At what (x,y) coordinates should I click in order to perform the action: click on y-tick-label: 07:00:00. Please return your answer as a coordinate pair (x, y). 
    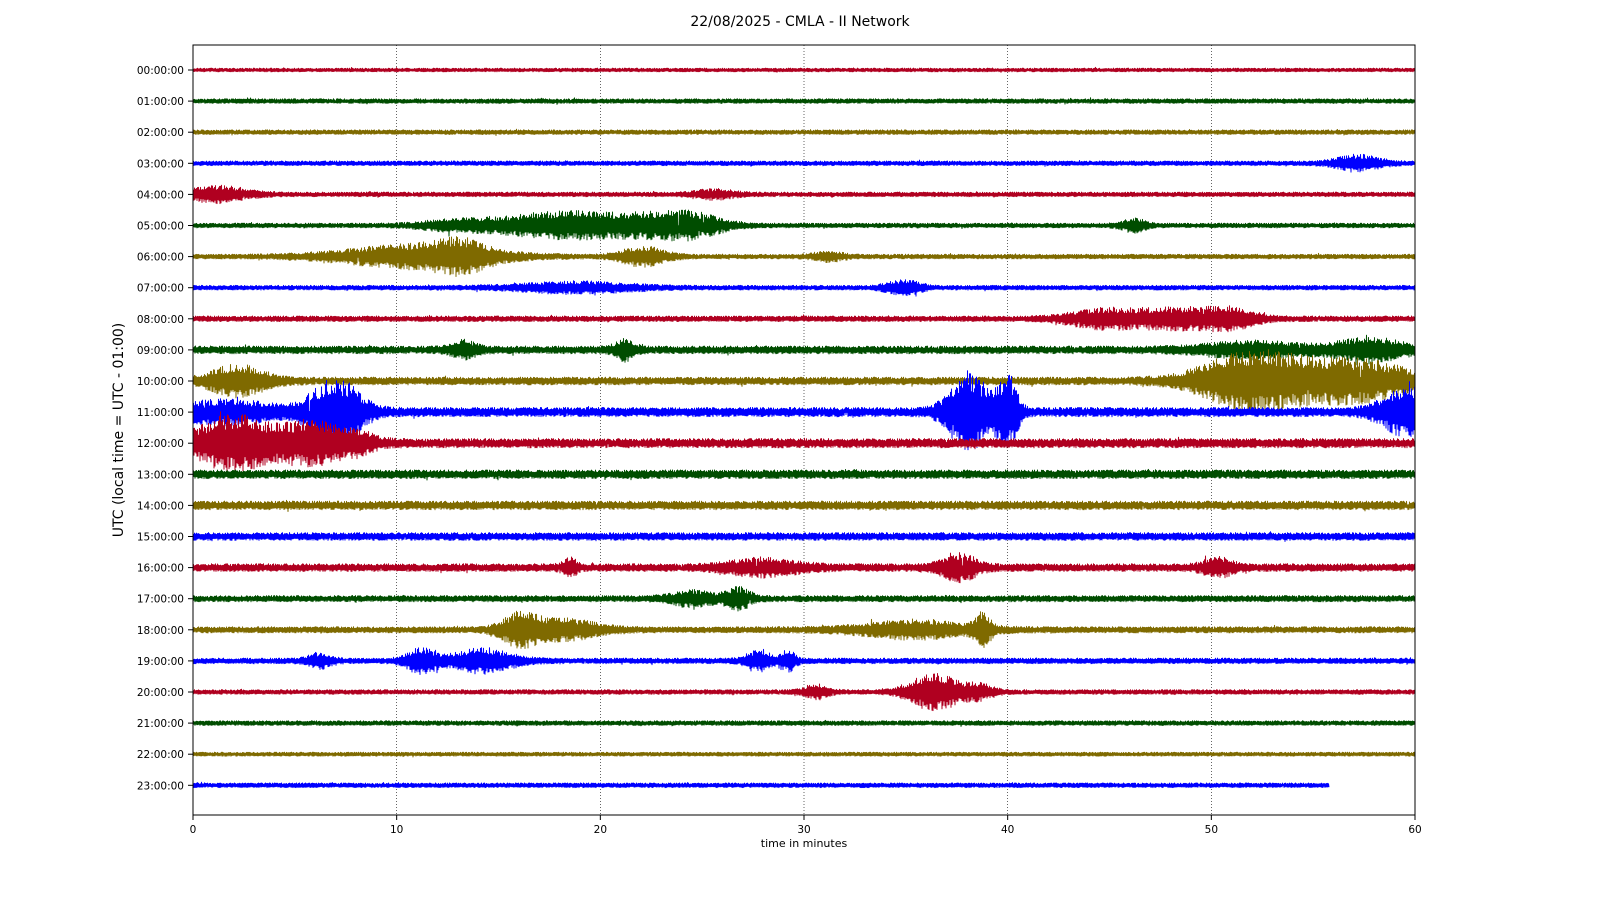
    Looking at the image, I should click on (160, 289).